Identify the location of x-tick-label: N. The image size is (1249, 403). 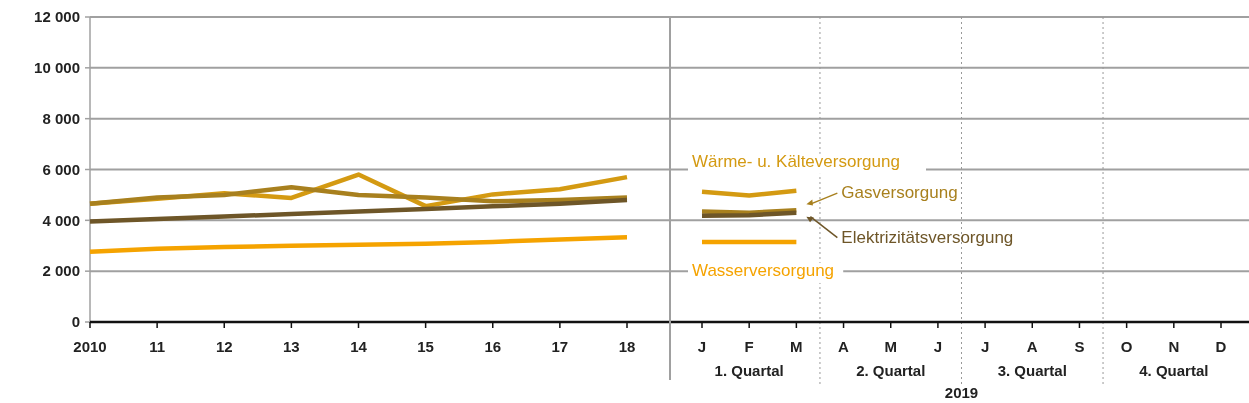
(1174, 346).